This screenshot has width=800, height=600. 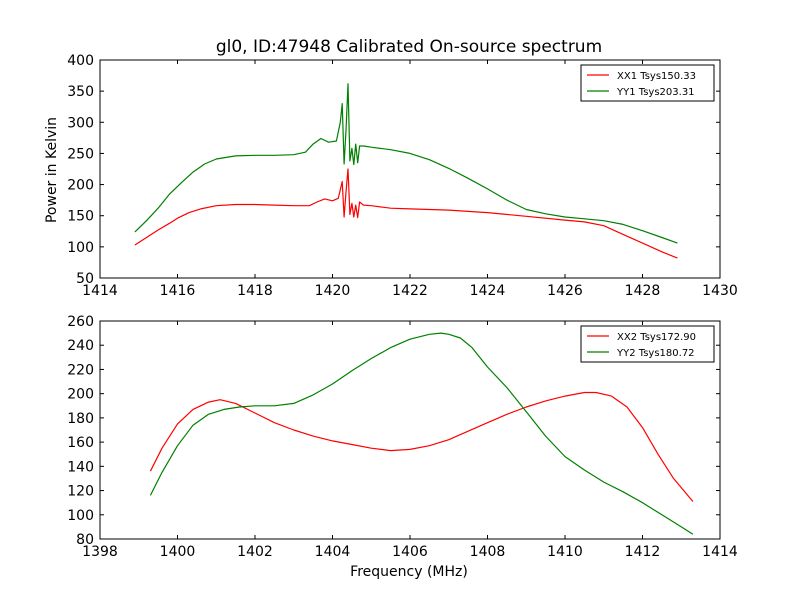 I want to click on x-axis-label: Frequency (MHz), so click(x=409, y=572).